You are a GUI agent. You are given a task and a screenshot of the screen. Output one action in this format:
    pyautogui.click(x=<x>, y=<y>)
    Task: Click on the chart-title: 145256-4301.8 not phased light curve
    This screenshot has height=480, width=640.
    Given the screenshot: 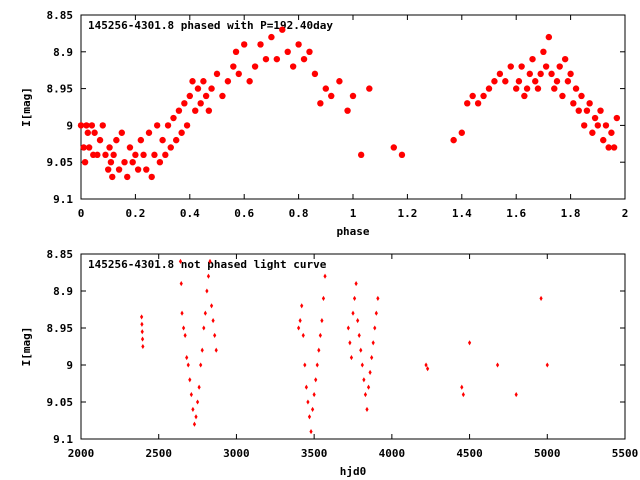 What is the action you would take?
    pyautogui.click(x=207, y=264)
    